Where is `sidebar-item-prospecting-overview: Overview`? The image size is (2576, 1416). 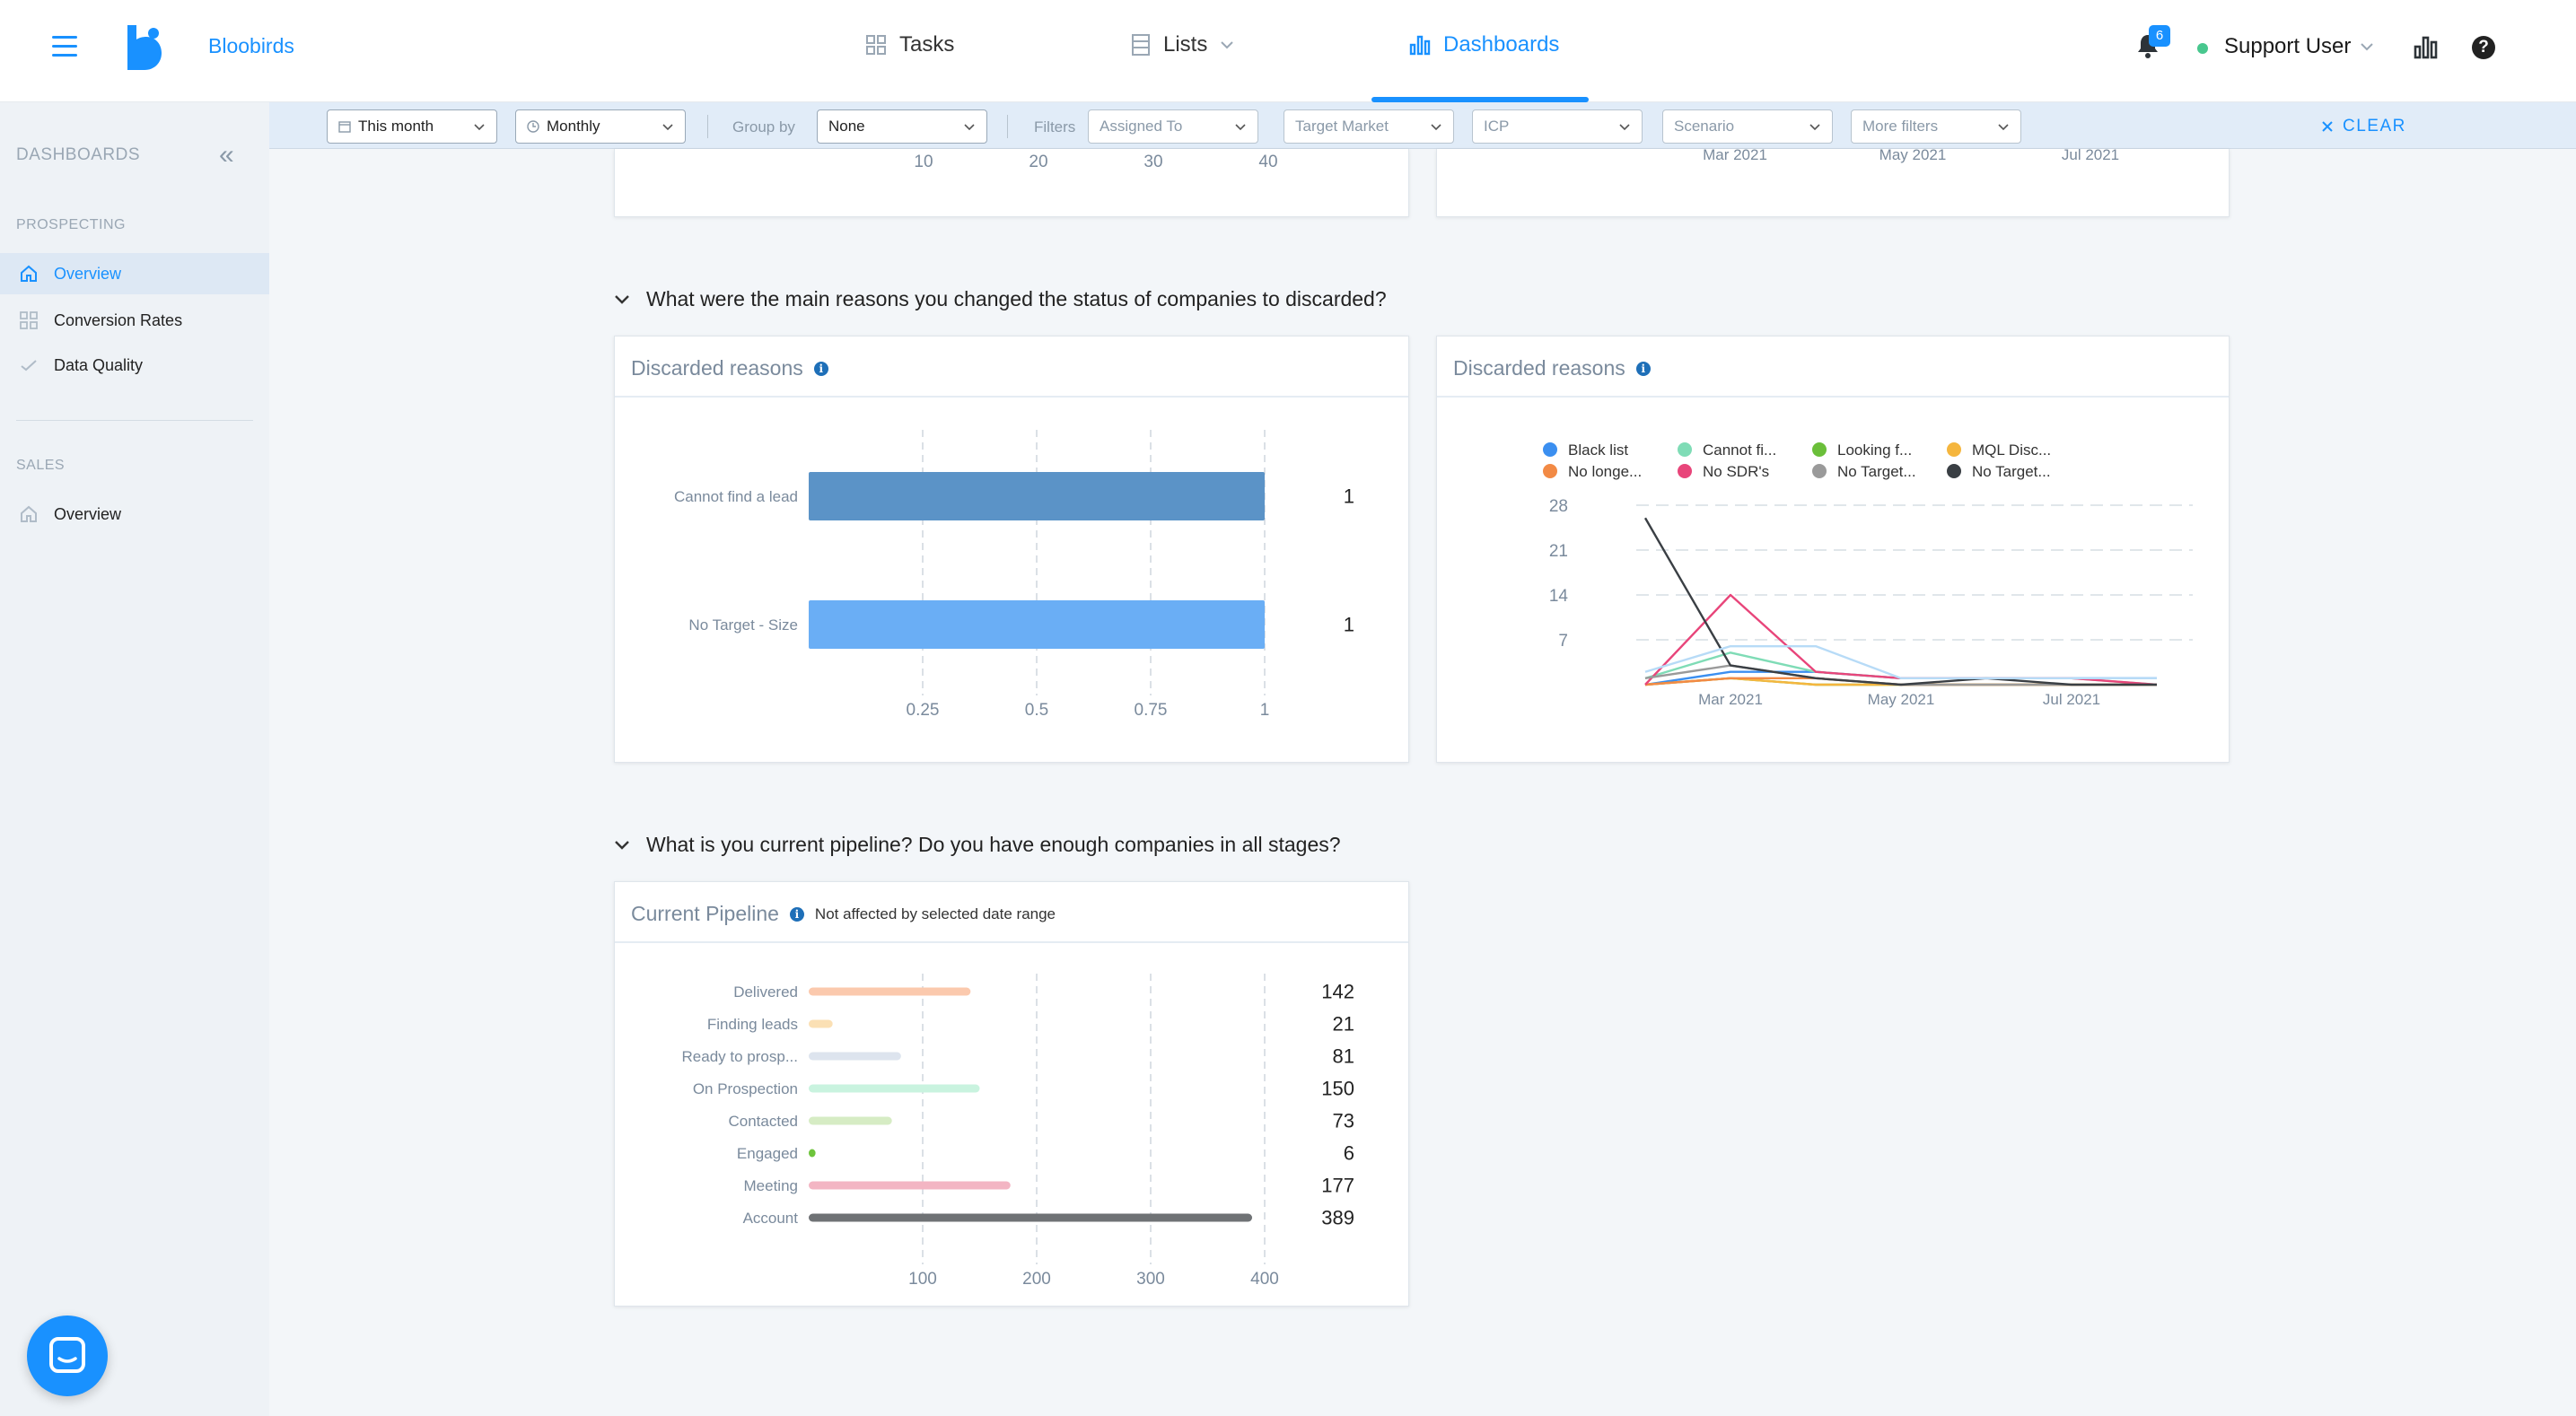 sidebar-item-prospecting-overview: Overview is located at coordinates (134, 273).